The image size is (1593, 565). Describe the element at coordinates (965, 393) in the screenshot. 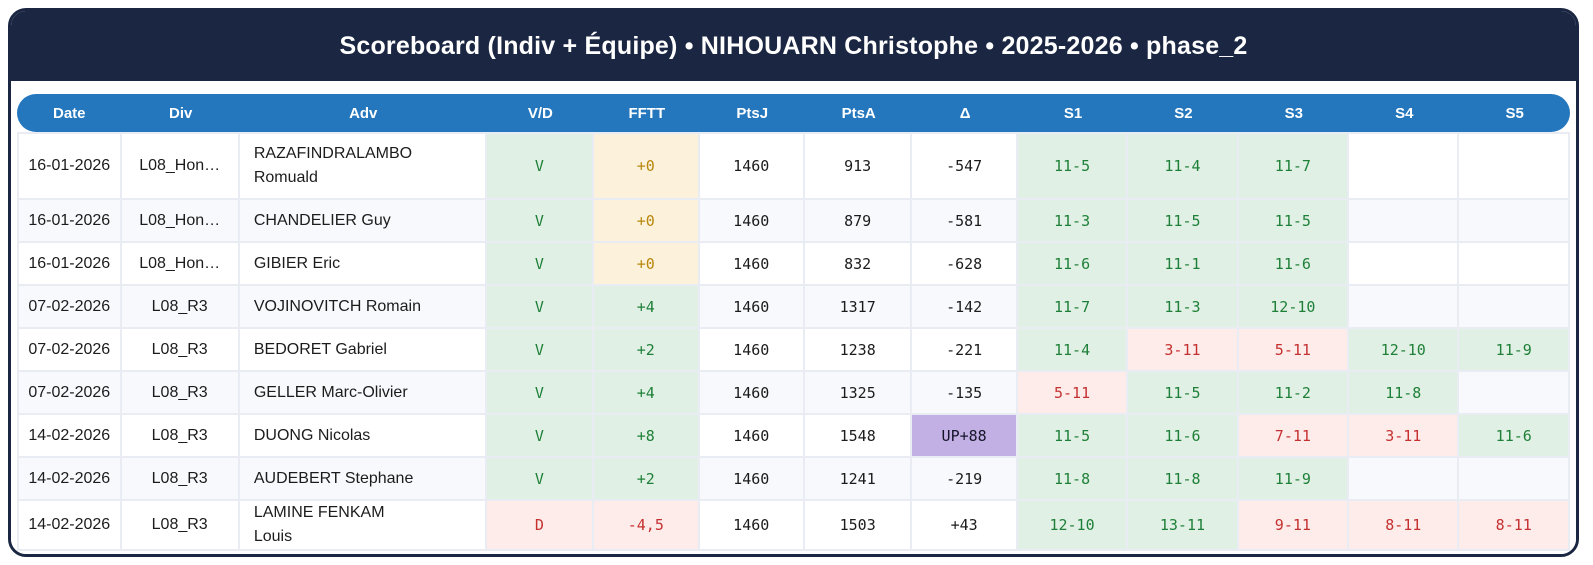

I see `cell-delta: -135` at that location.